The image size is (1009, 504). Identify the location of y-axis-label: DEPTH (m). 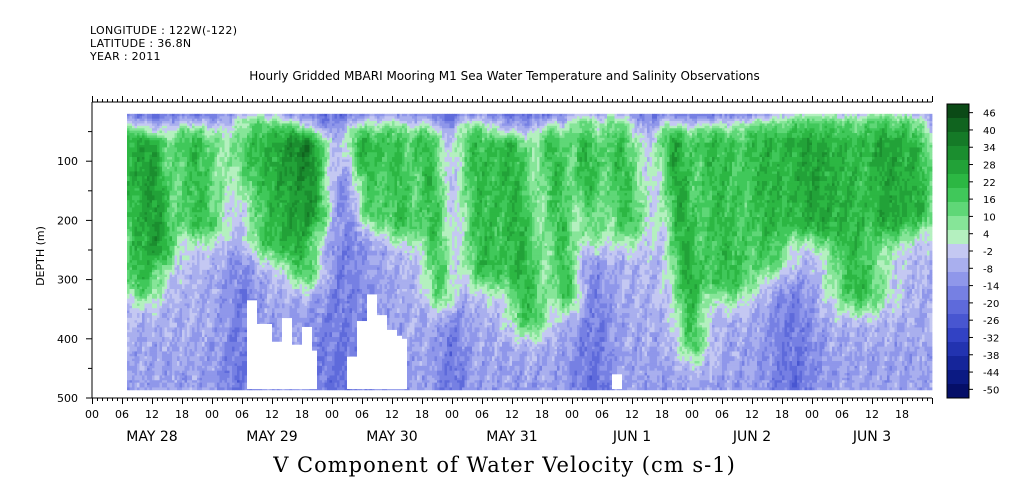
(40, 256).